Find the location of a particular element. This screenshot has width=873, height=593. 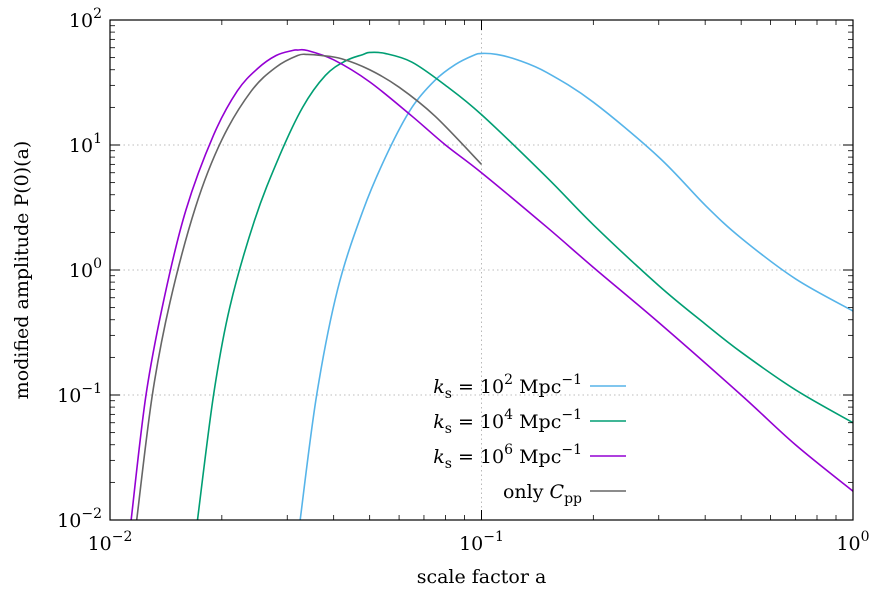

legend-item-1: ks = 102 Mpc−1 is located at coordinates (529, 387).